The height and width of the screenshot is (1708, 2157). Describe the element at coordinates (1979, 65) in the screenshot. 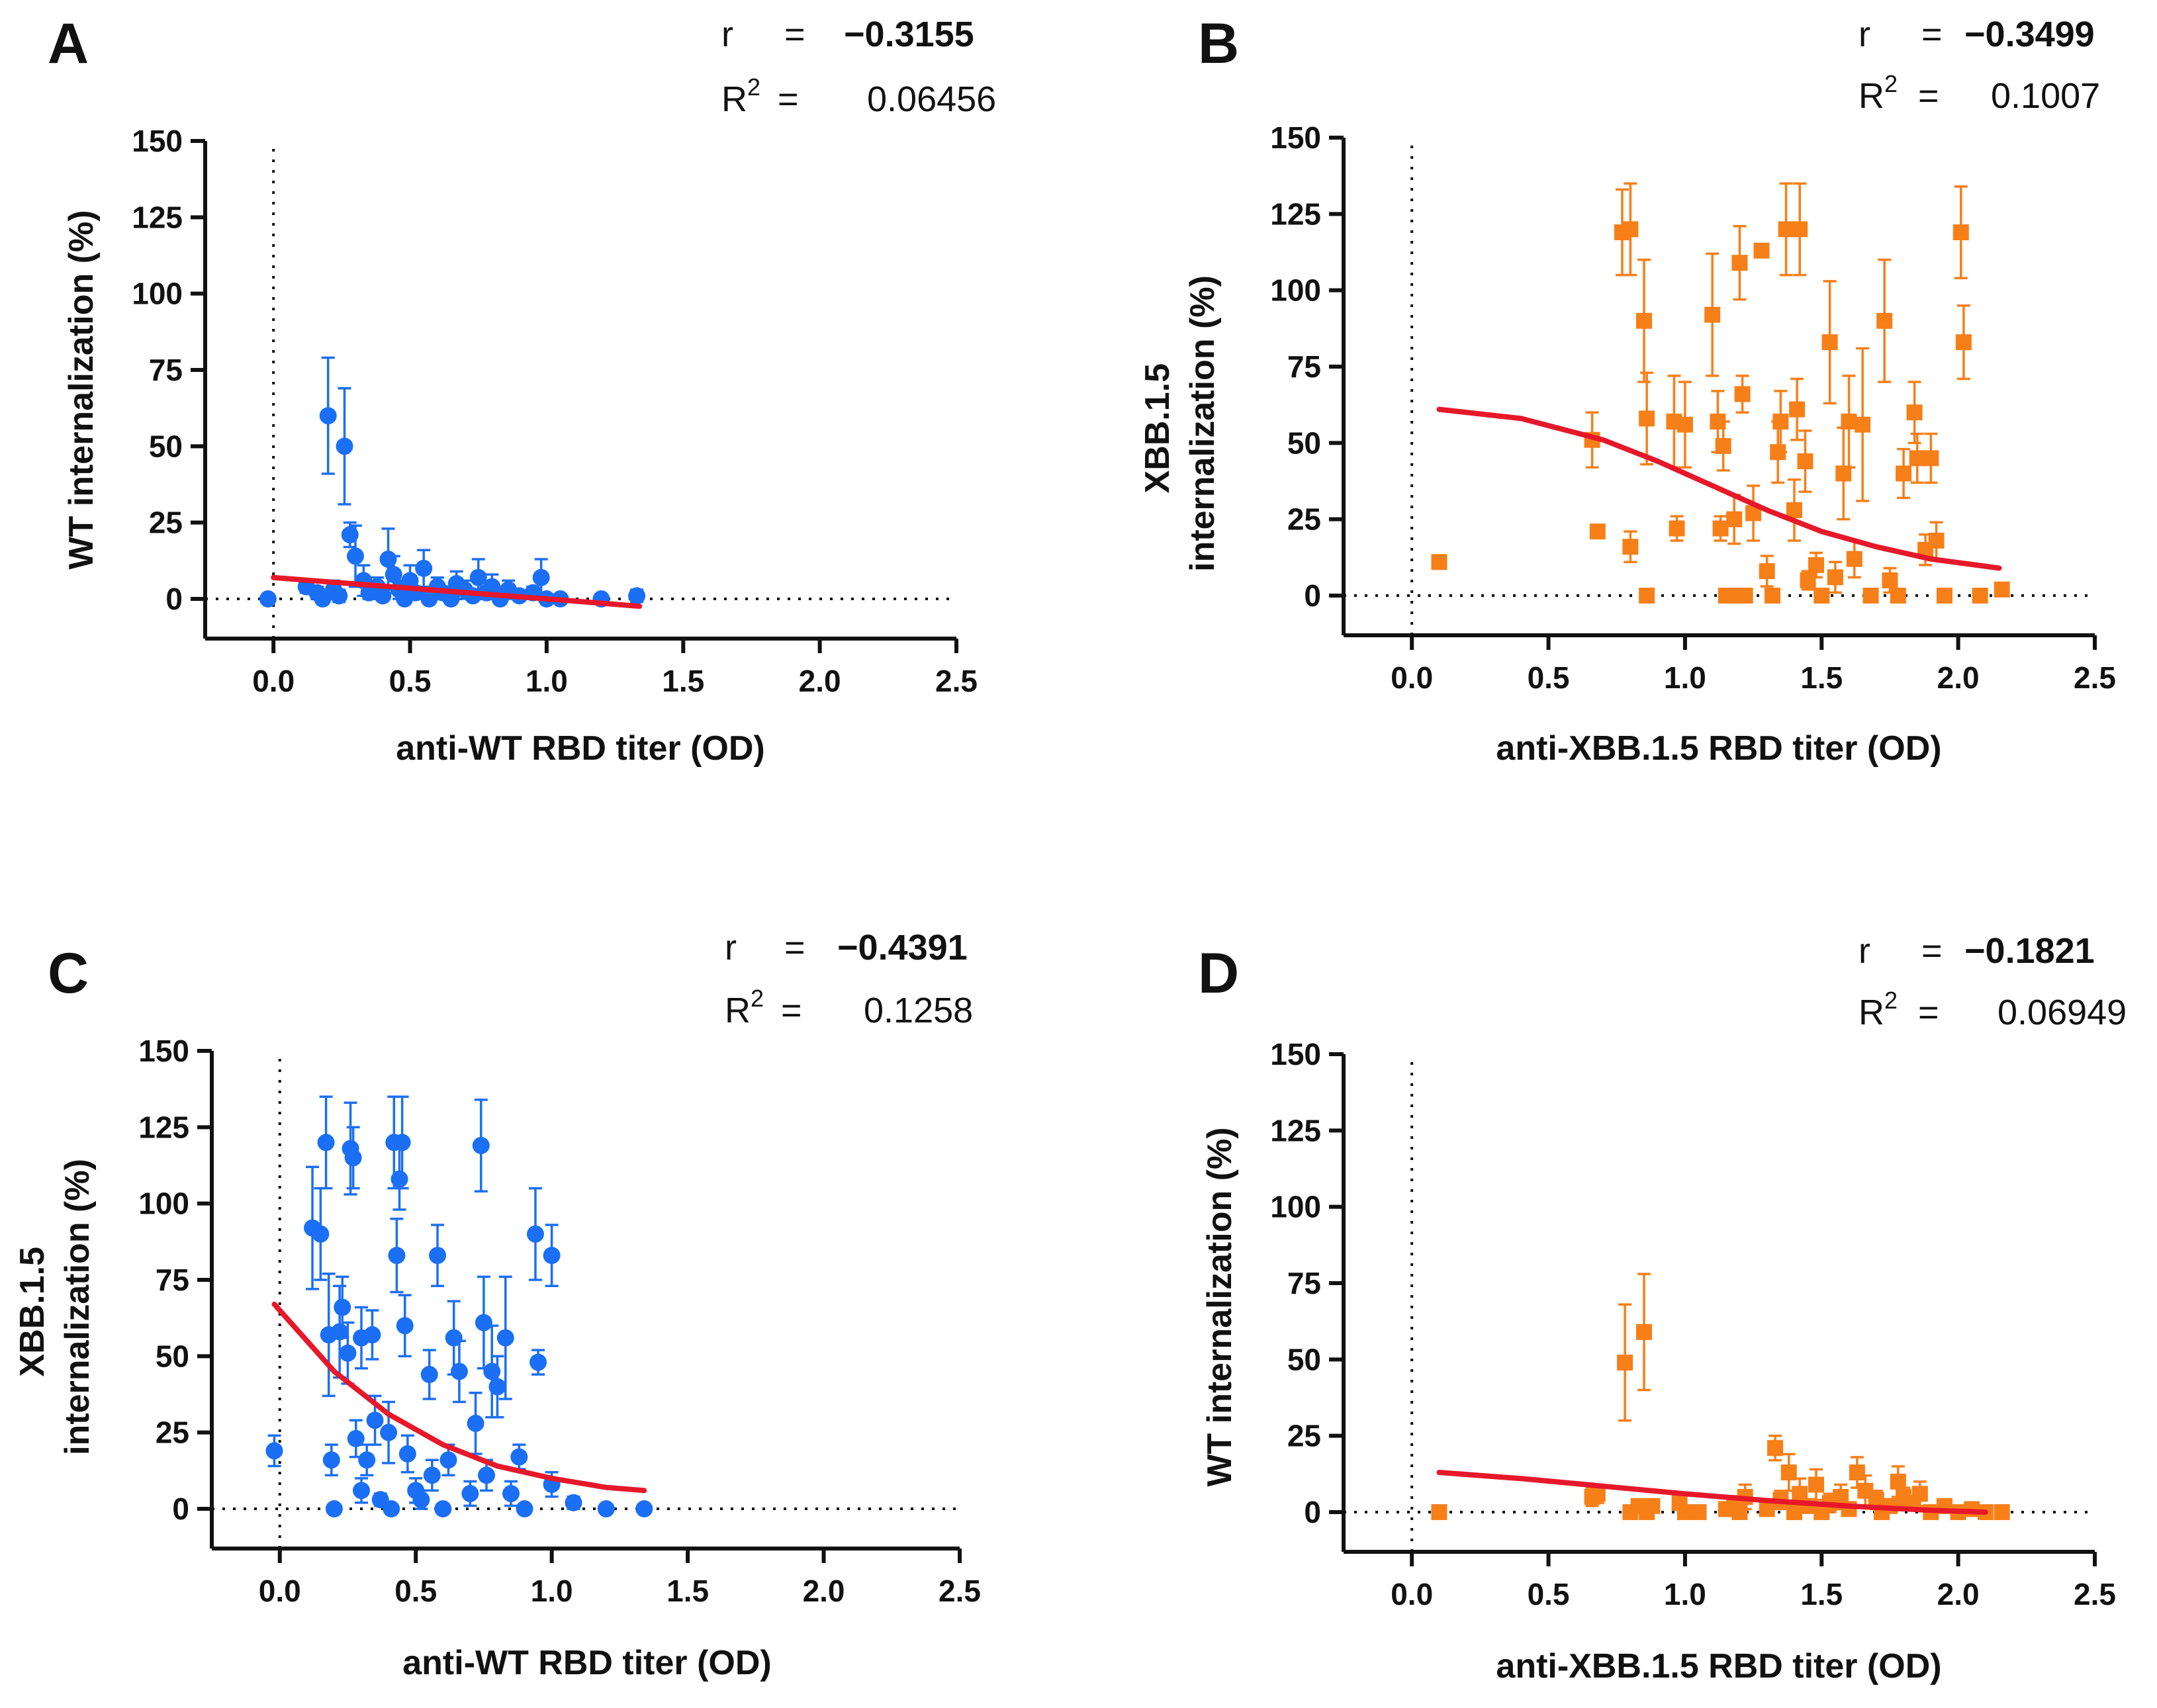

I see `stats-block: r = −0.3499 R2 = 0.1007` at that location.